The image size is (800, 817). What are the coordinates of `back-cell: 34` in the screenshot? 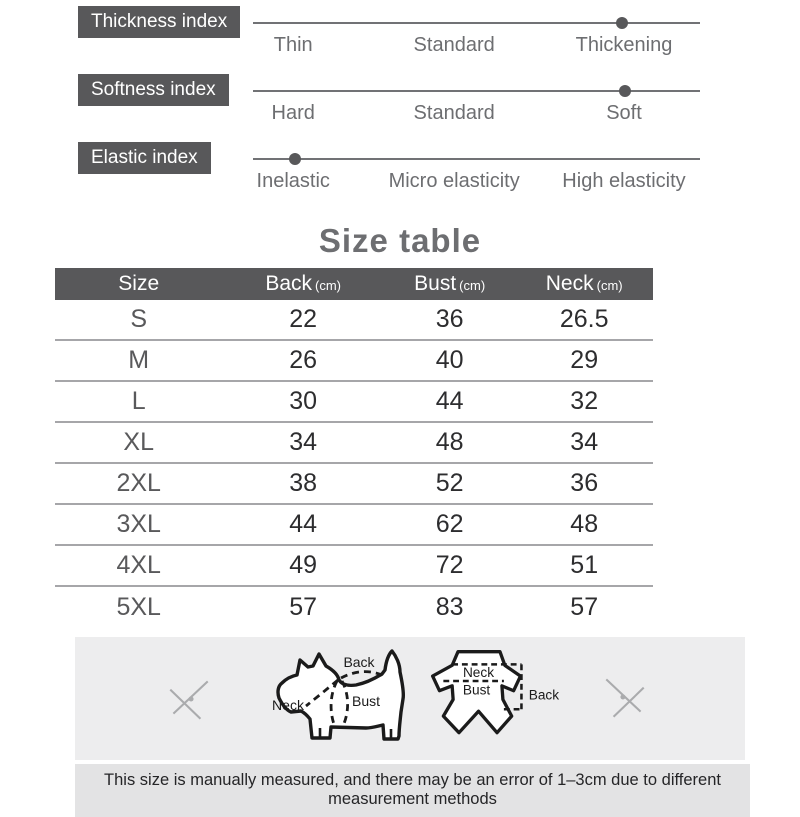 It's located at (303, 442).